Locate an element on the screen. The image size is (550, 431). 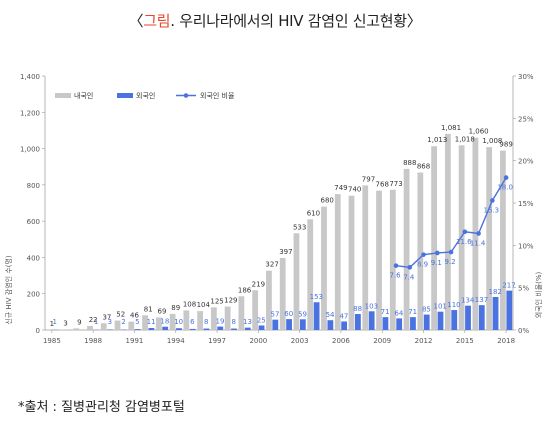
right-axis-title: 외국인 비율(%) is located at coordinates (538, 294).